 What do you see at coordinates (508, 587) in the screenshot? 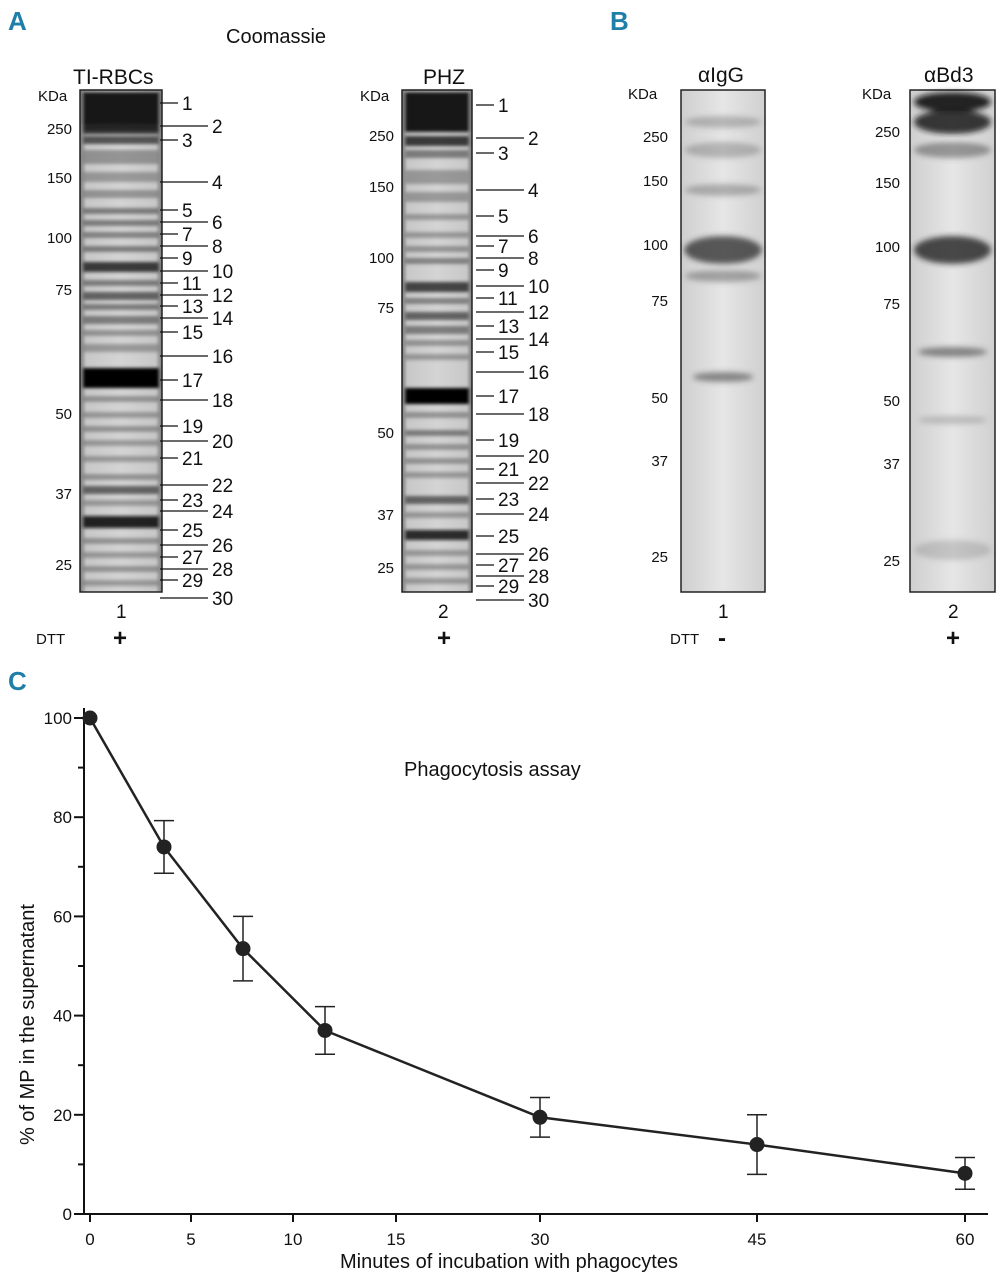
I see `lane2-band-label-29: 29` at bounding box center [508, 587].